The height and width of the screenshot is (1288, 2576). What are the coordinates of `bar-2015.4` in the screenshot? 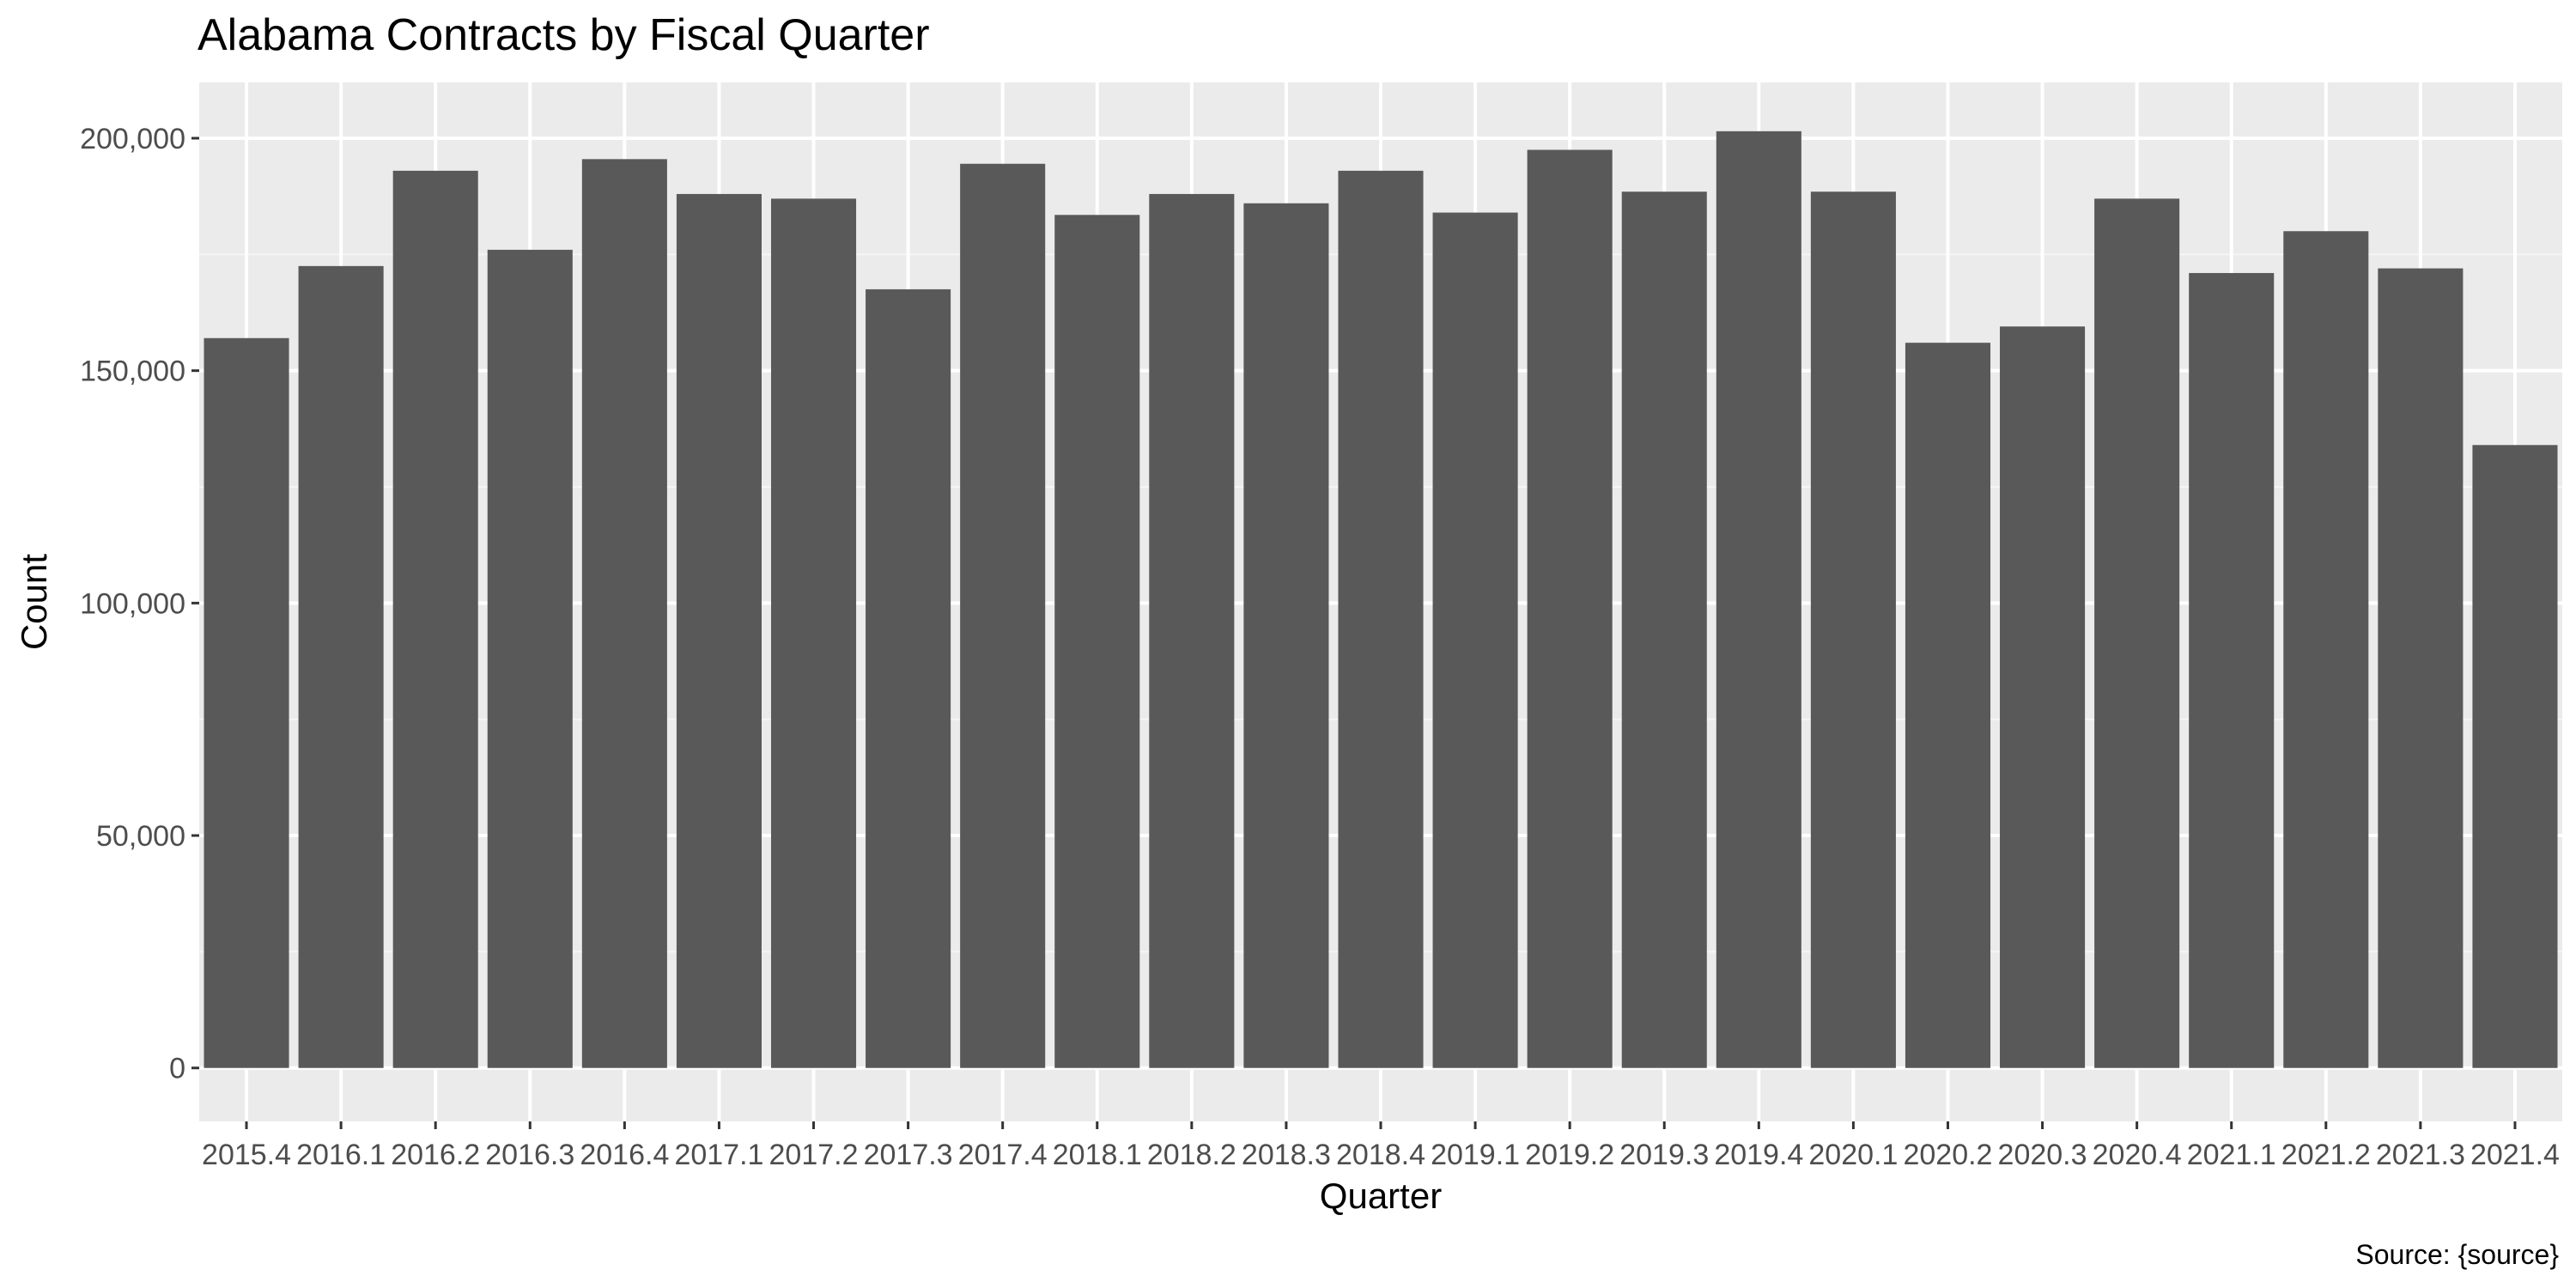 It's located at (247, 702).